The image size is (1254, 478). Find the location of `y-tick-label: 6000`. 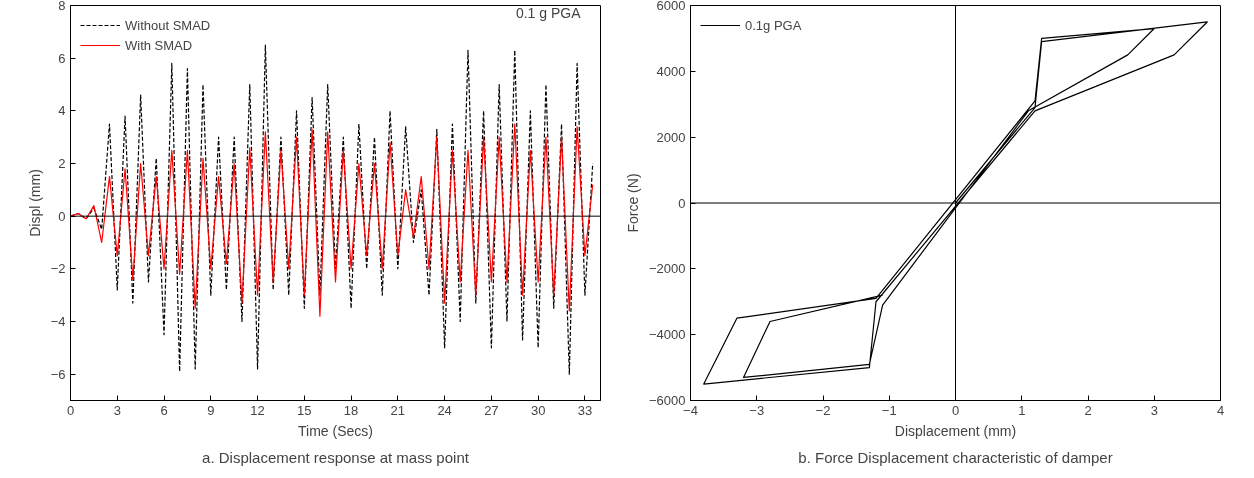

y-tick-label: 6000 is located at coordinates (671, 6).